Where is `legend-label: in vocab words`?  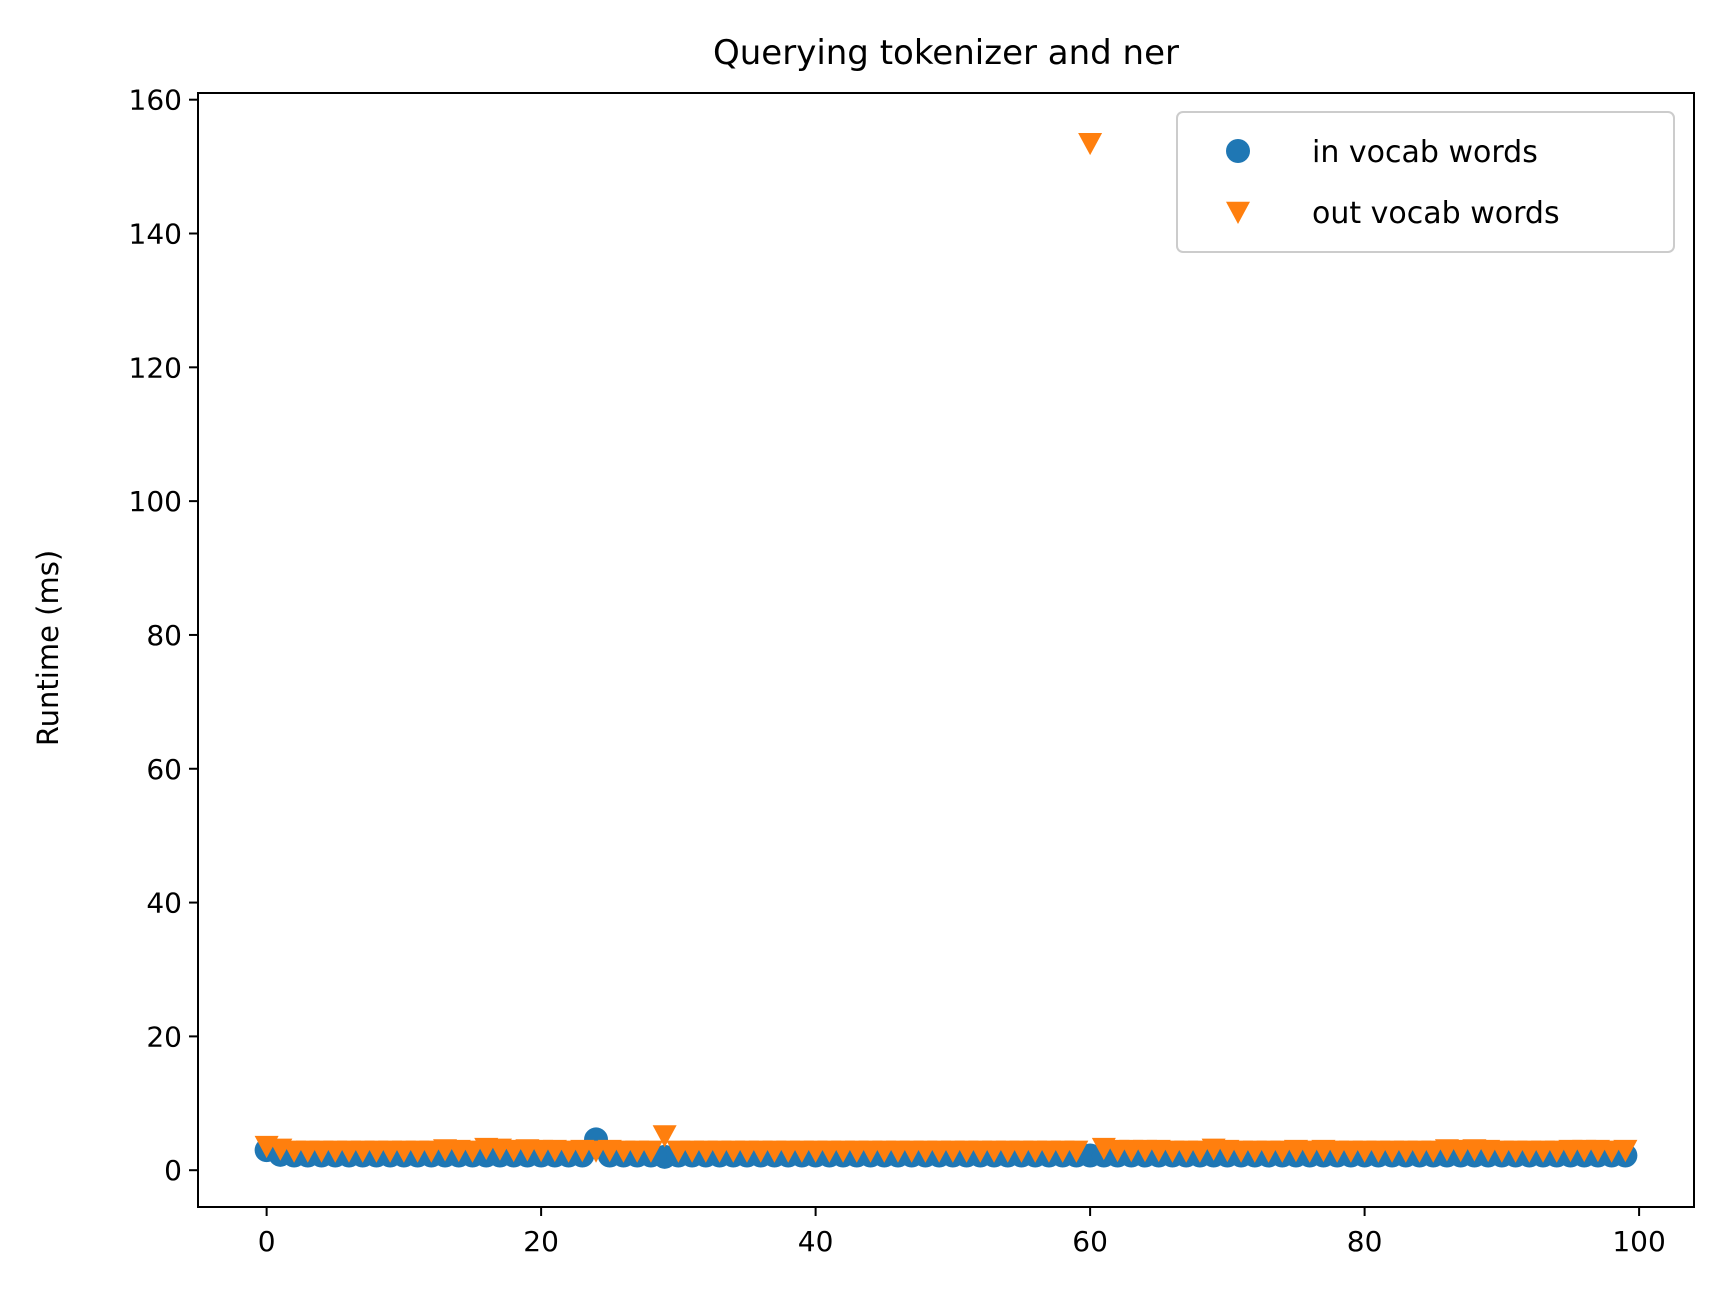
legend-label: in vocab words is located at coordinates (1425, 152).